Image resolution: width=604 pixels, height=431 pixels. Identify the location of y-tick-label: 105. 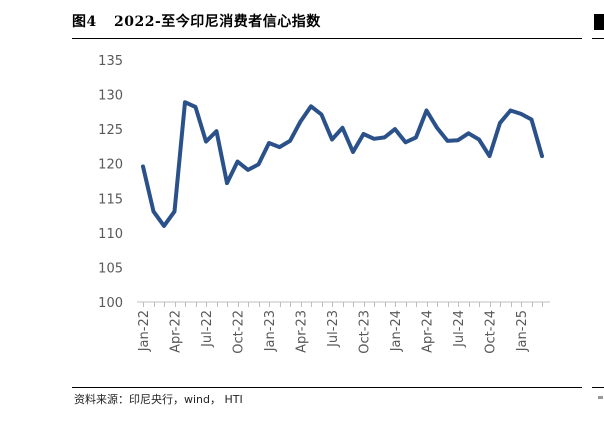
(110, 268).